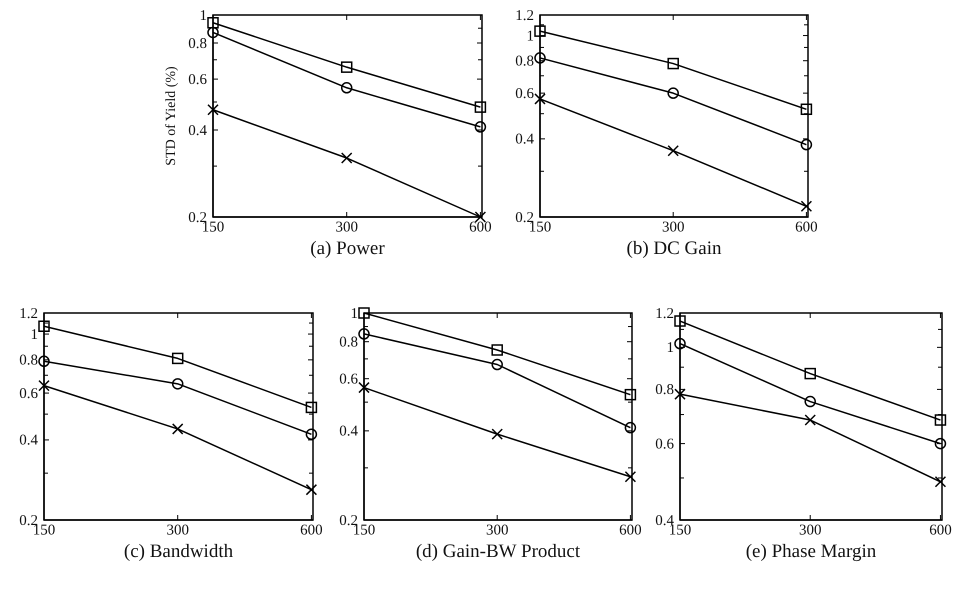 This screenshot has width=959, height=590. I want to click on text: (a) Power, so click(348, 248).